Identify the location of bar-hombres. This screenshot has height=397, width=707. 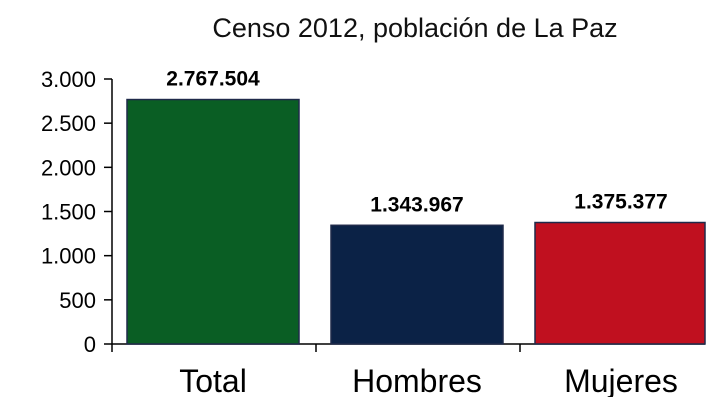
(417, 284).